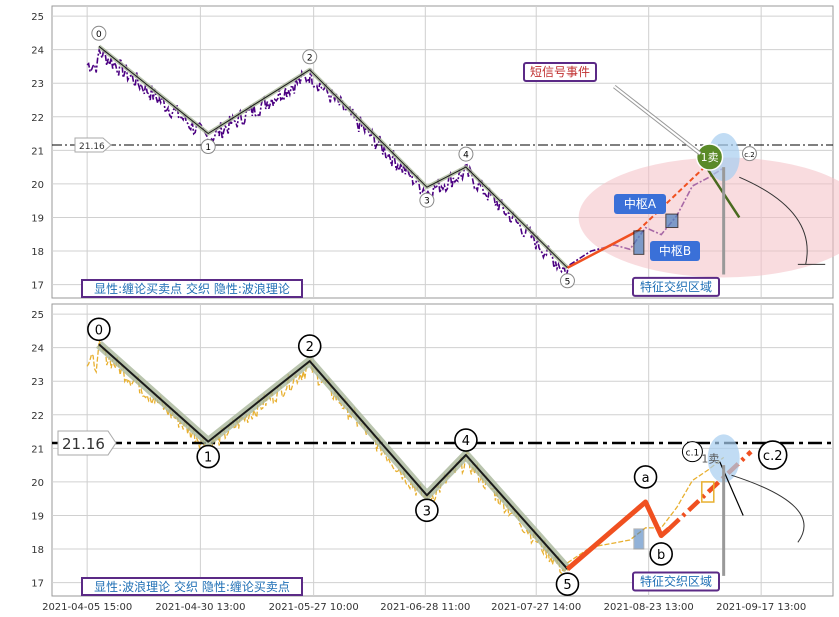 This screenshot has width=839, height=617. Describe the element at coordinates (425, 607) in the screenshot. I see `x-tick-label: 2021-06-28 11:00` at that location.